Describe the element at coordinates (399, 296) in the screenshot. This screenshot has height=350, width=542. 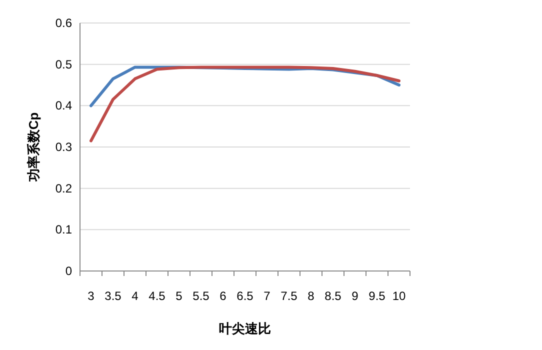
I see `x-tick-label: 10` at that location.